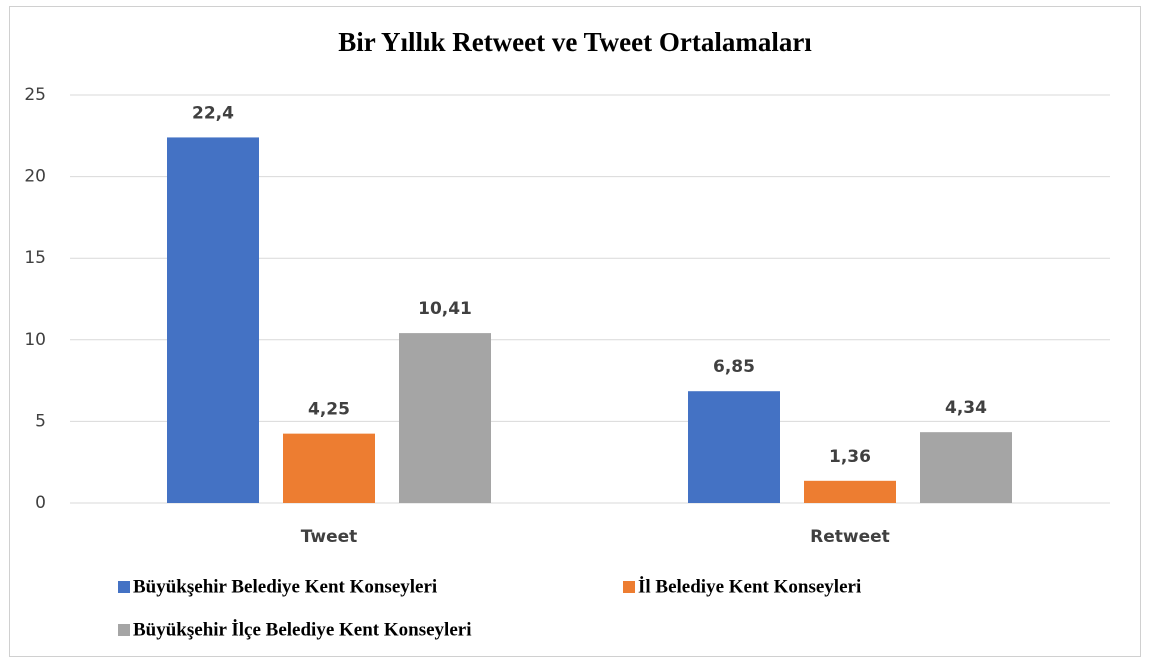  I want to click on y-tick-label: 25, so click(35, 95).